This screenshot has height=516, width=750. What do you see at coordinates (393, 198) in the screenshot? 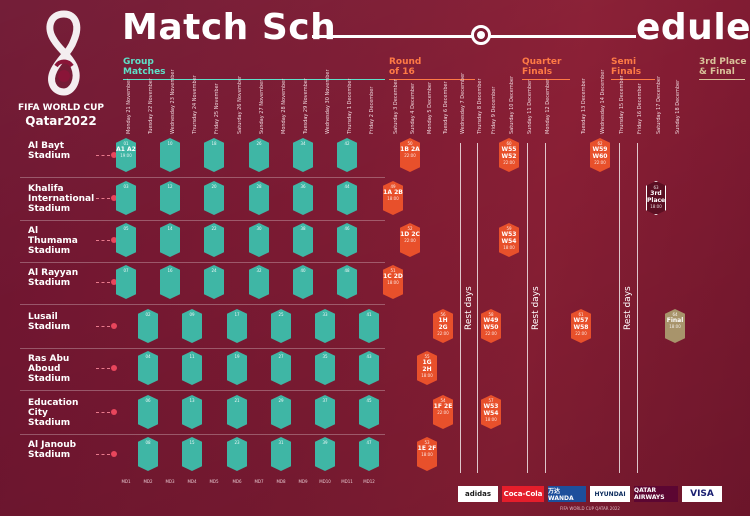
I see `knockout-match-badge: 49 1A 2B 18:00` at bounding box center [393, 198].